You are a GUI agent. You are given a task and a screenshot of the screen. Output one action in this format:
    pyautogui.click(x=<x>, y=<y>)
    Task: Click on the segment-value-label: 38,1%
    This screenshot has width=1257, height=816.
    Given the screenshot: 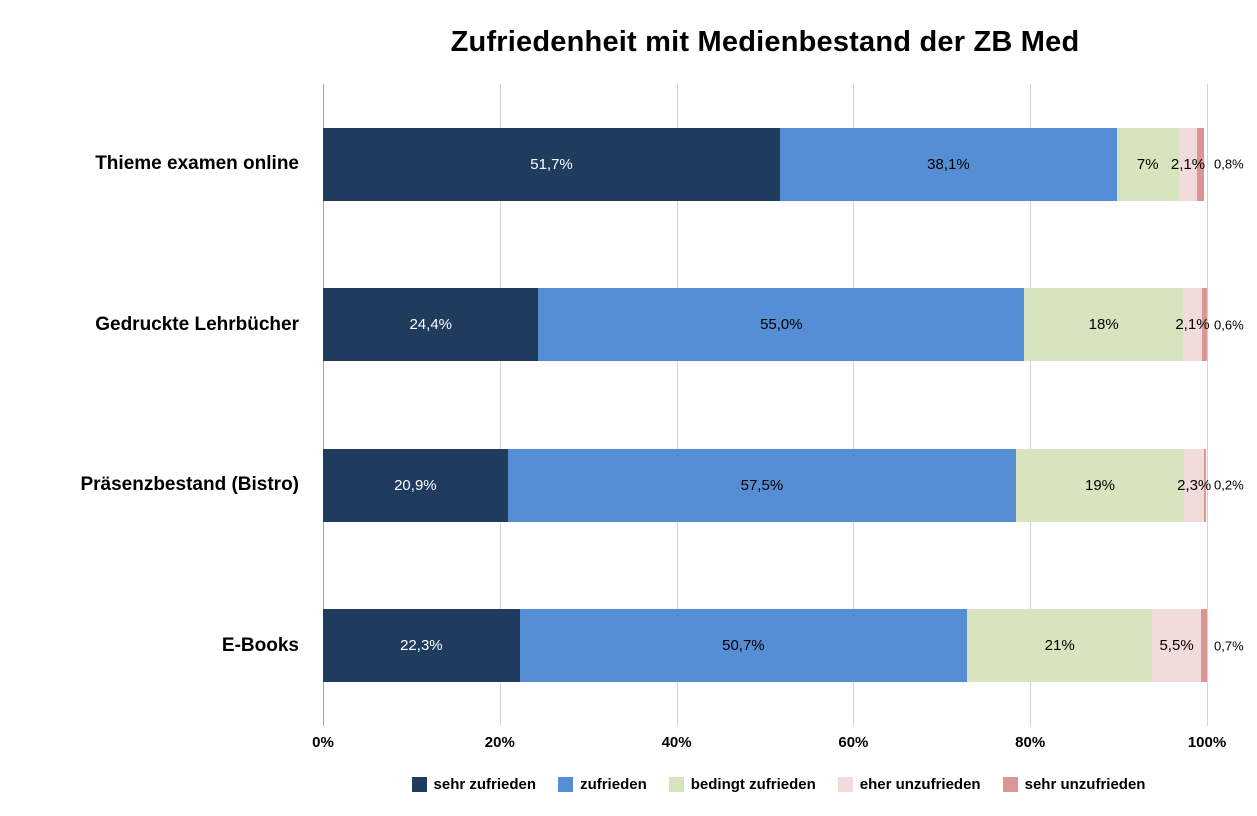 What is the action you would take?
    pyautogui.click(x=948, y=164)
    